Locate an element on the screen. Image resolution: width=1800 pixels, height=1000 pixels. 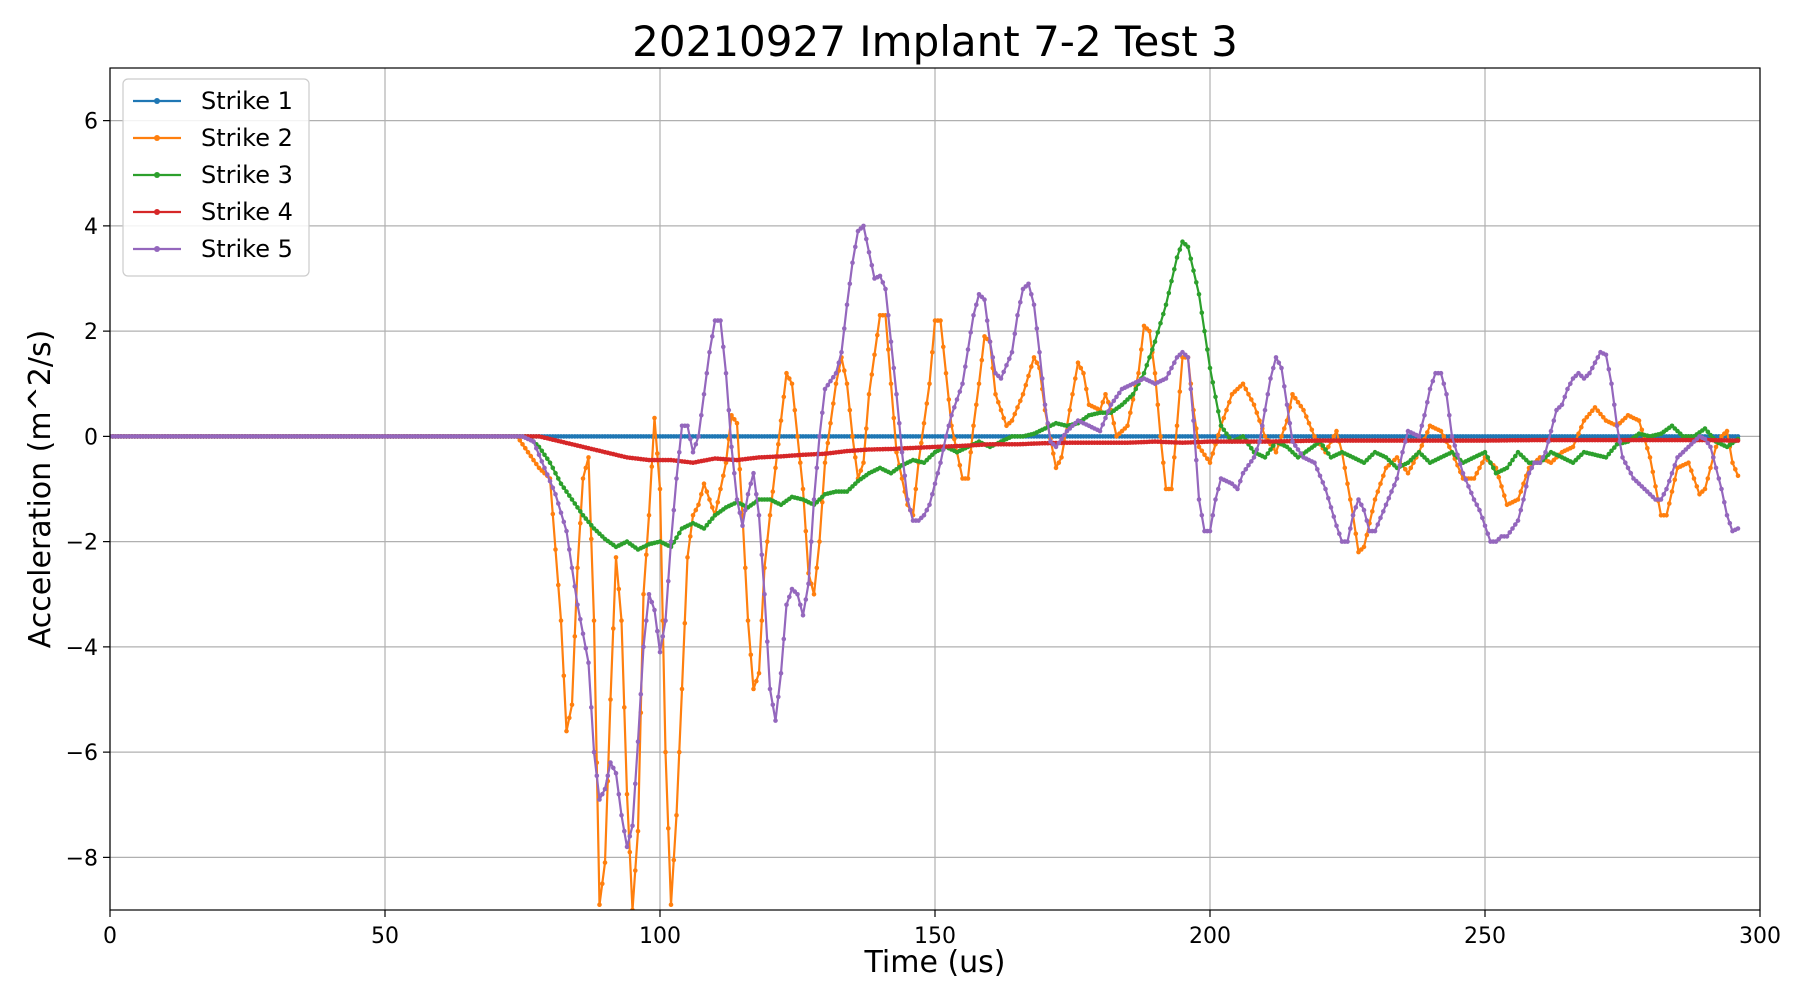
y-tick-label: 2 is located at coordinates (91, 332).